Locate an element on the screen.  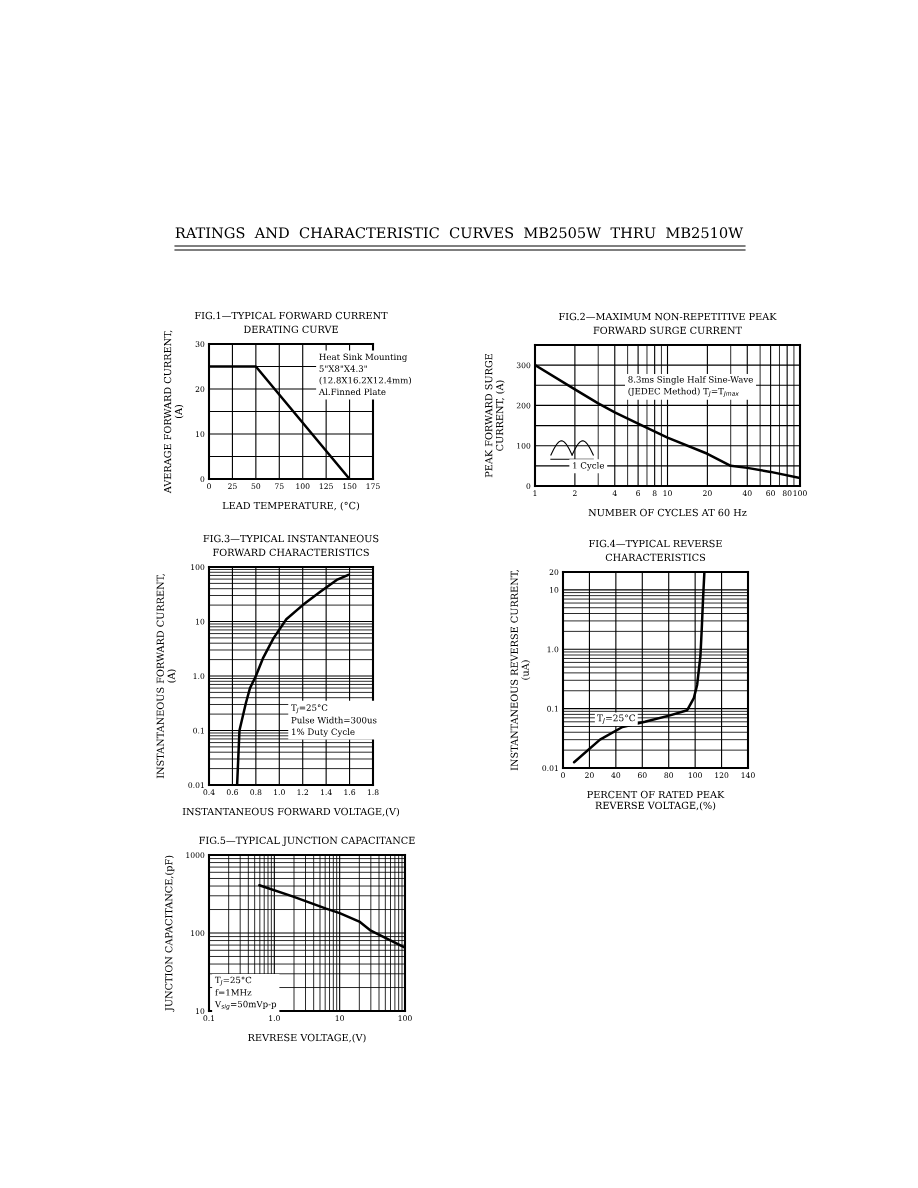
y-axis-title: PEAK FORWARD SURGE CURRENT, (A) is located at coordinates (495, 415).